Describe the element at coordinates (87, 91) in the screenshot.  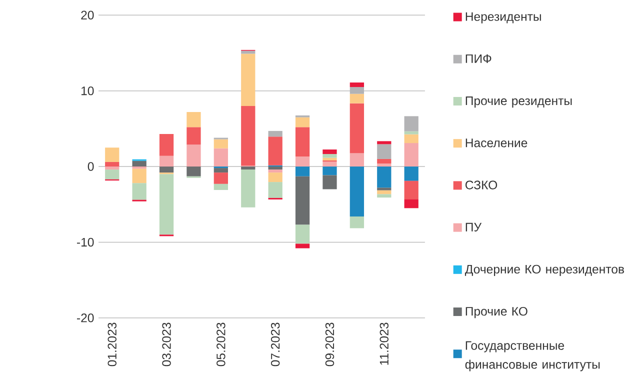
I see `y-tick-label: 10` at that location.